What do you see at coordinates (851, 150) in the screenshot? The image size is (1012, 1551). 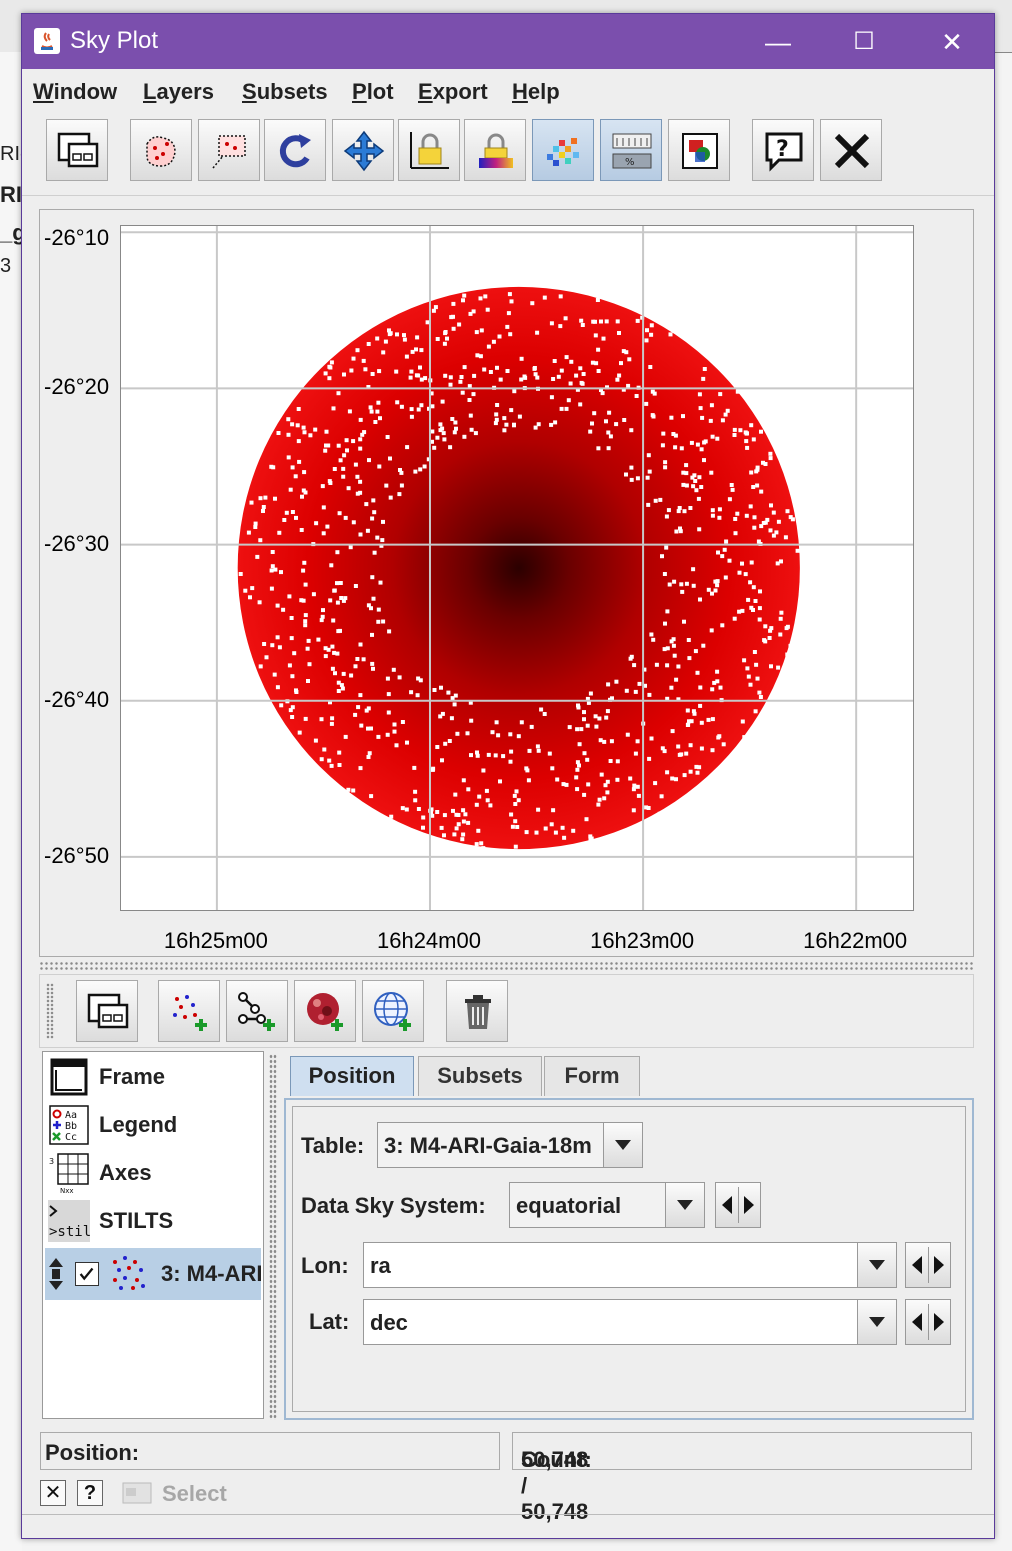 I see `close-window-button` at bounding box center [851, 150].